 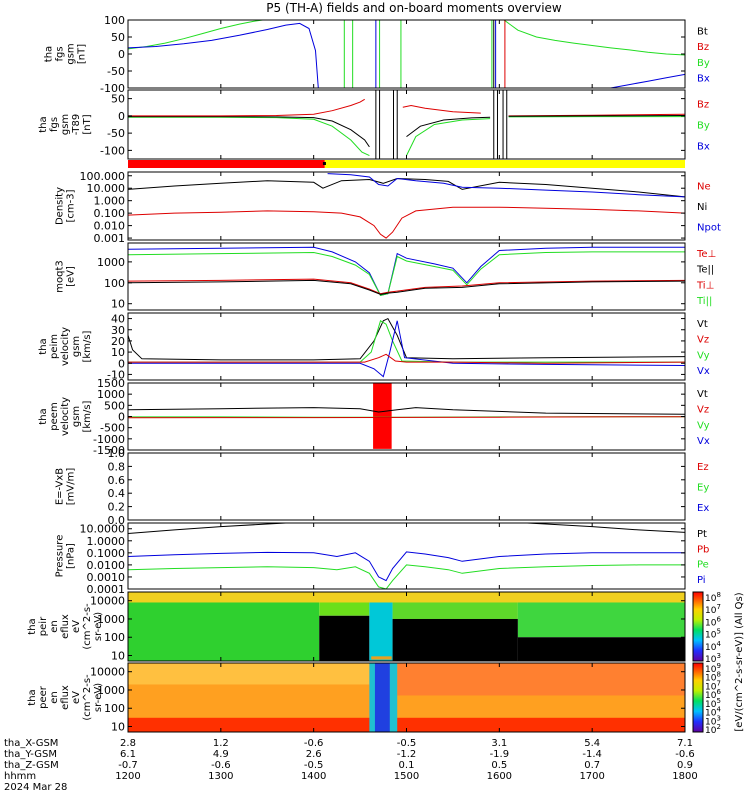 I want to click on bottom-row-label: tha_Z-GSM, so click(x=31, y=765).